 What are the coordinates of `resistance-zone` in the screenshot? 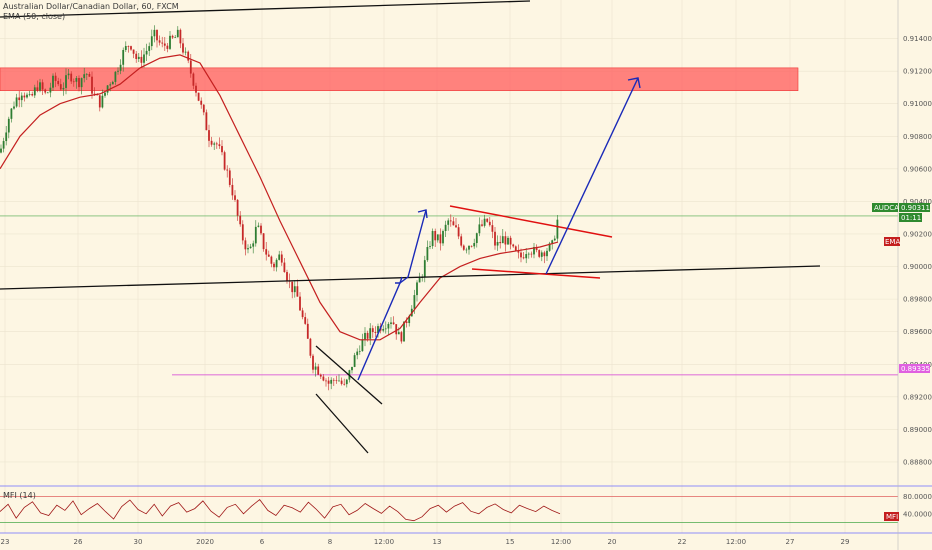 It's located at (399, 79).